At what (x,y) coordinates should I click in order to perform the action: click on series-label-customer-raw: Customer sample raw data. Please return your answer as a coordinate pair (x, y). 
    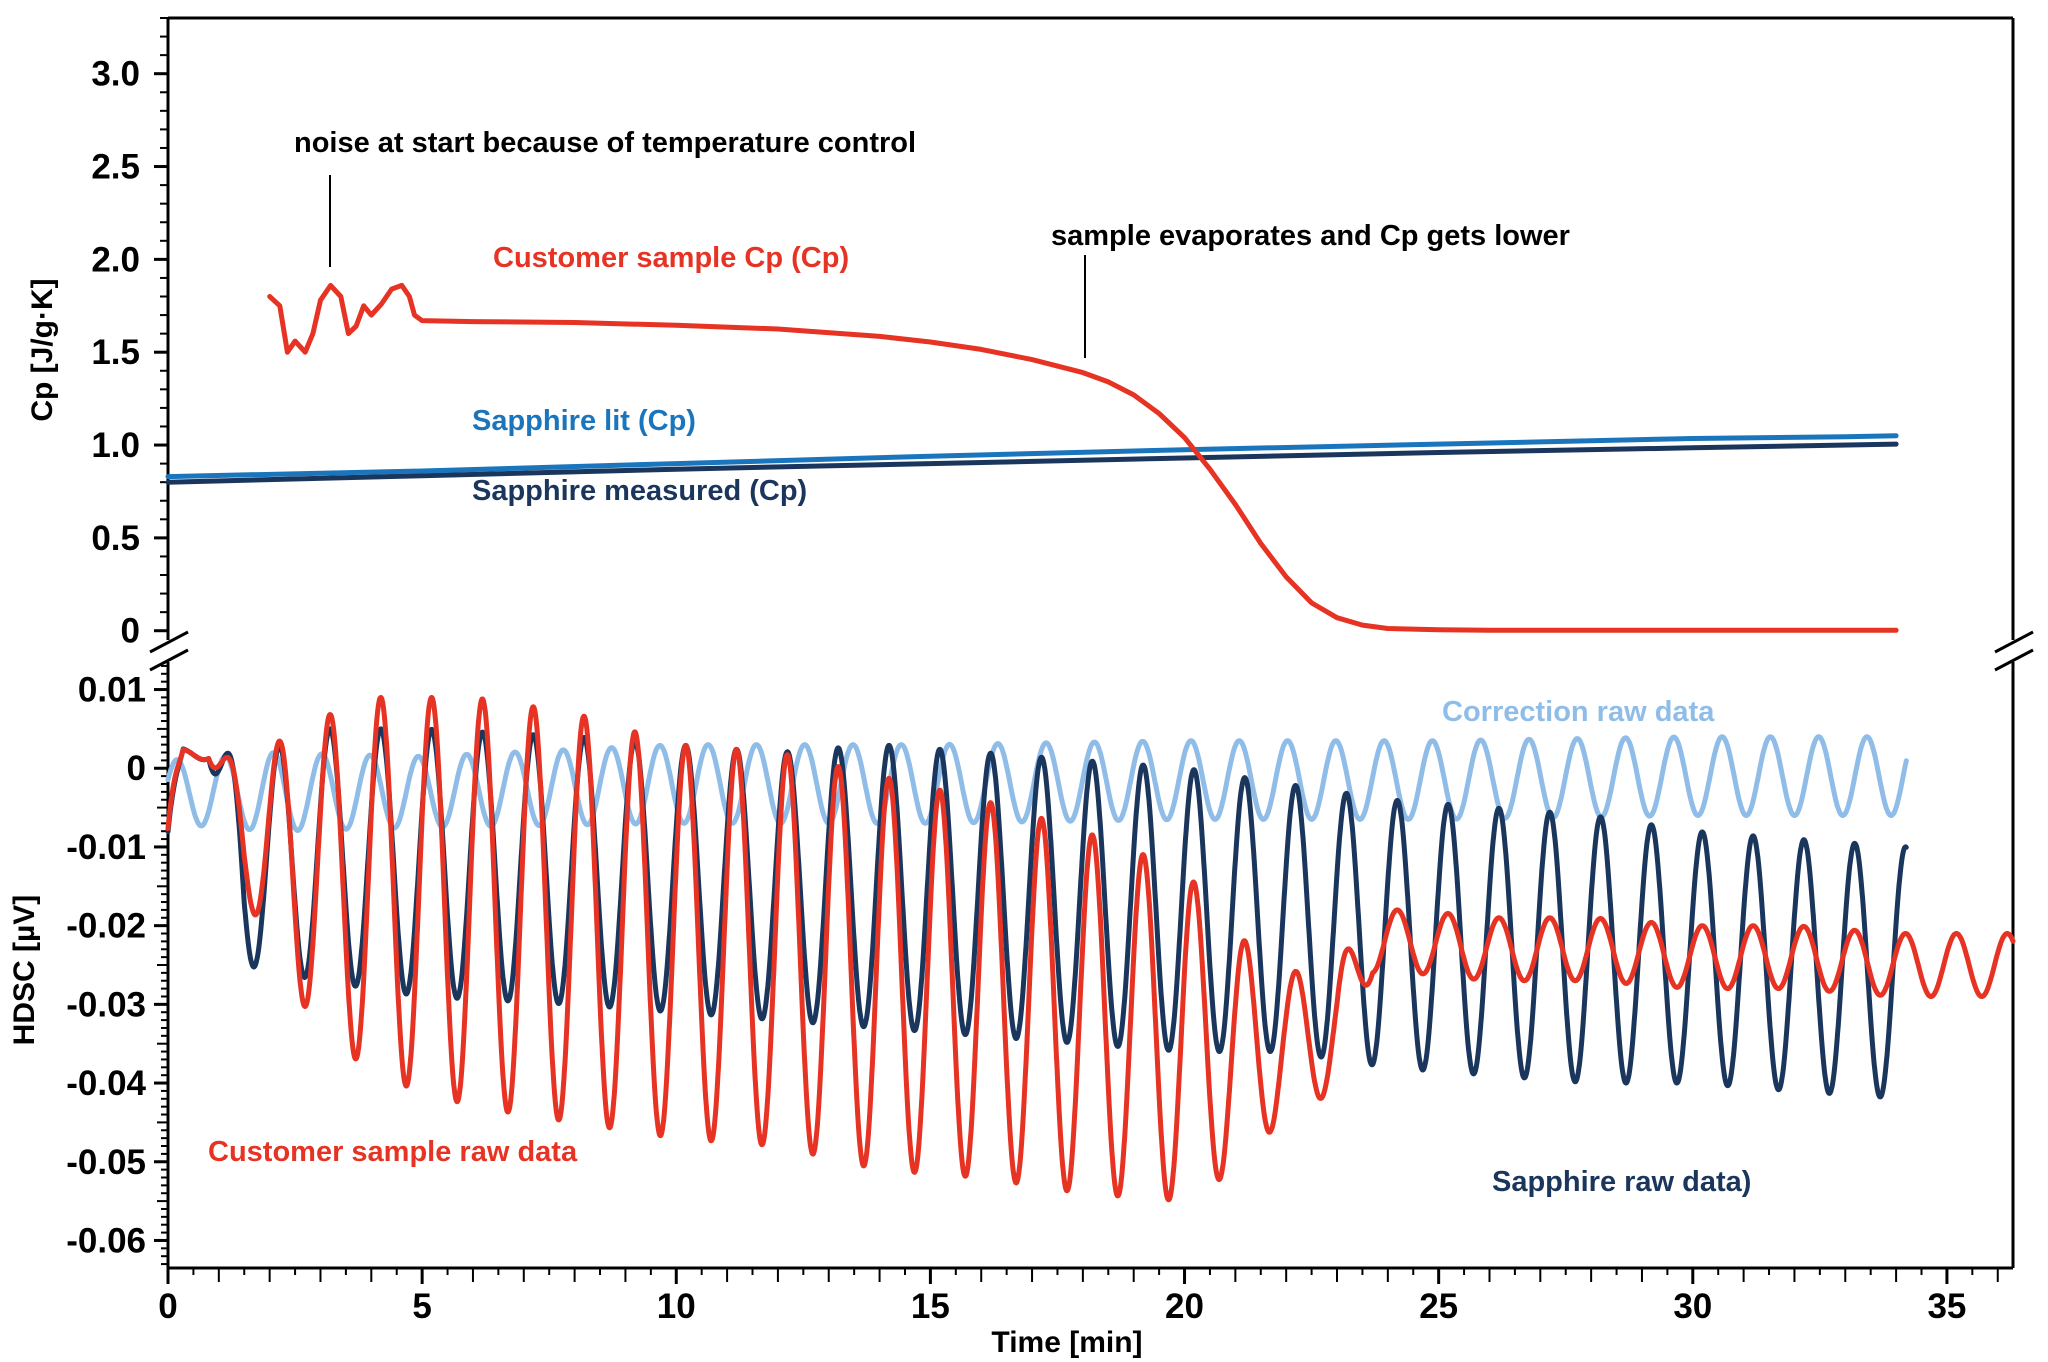
    Looking at the image, I should click on (393, 1152).